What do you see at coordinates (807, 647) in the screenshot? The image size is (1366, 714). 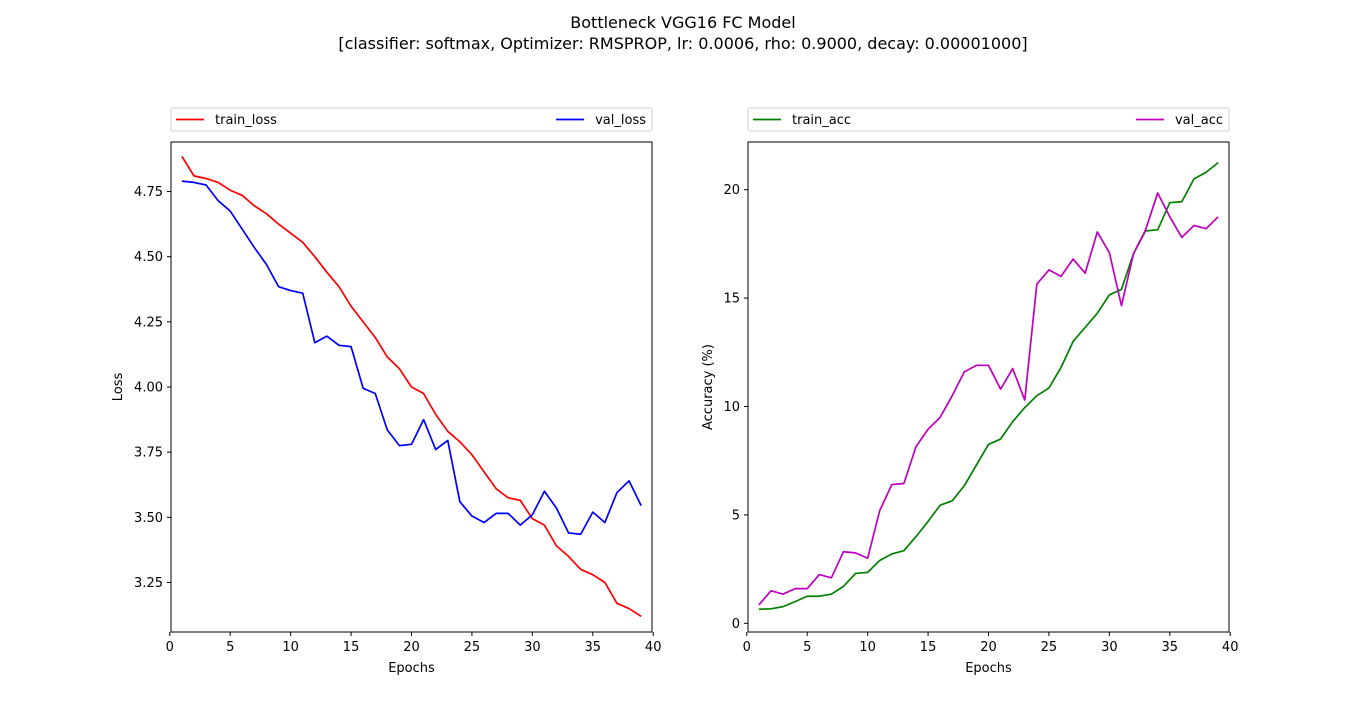 I see `acc-x-tick-label: 5` at bounding box center [807, 647].